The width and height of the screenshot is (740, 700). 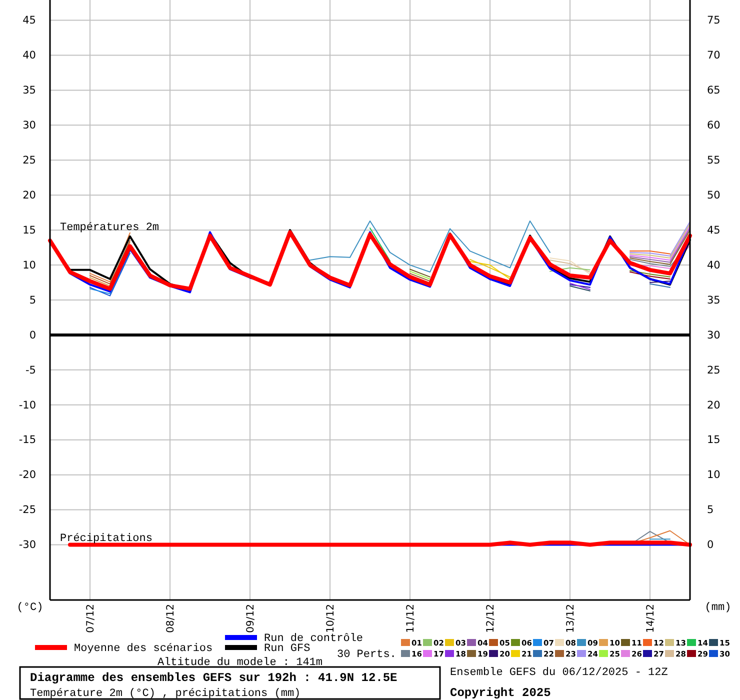 What do you see at coordinates (214, 678) in the screenshot?
I see `text: Diagramme des ensembles GEFS sur 192h : 41.9N 12.5E` at bounding box center [214, 678].